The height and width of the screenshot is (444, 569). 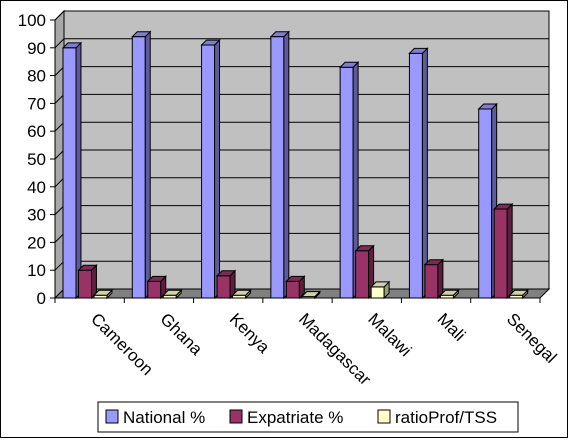 I want to click on legend: National % Expatriate % ratioProf/TSS, so click(x=308, y=417).